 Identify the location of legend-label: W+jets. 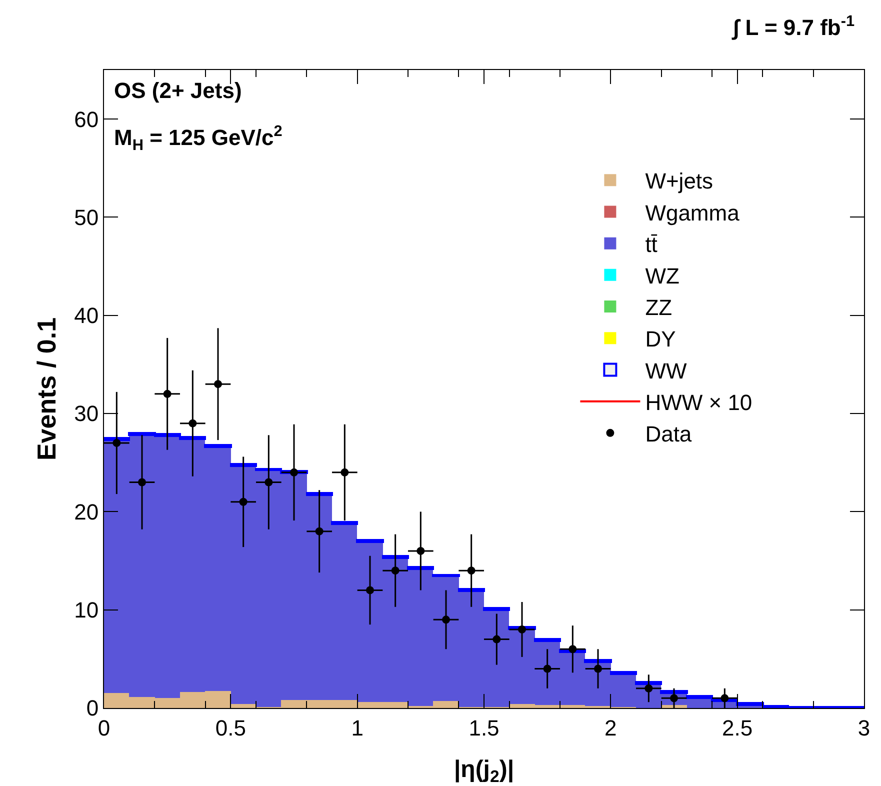
(679, 181).